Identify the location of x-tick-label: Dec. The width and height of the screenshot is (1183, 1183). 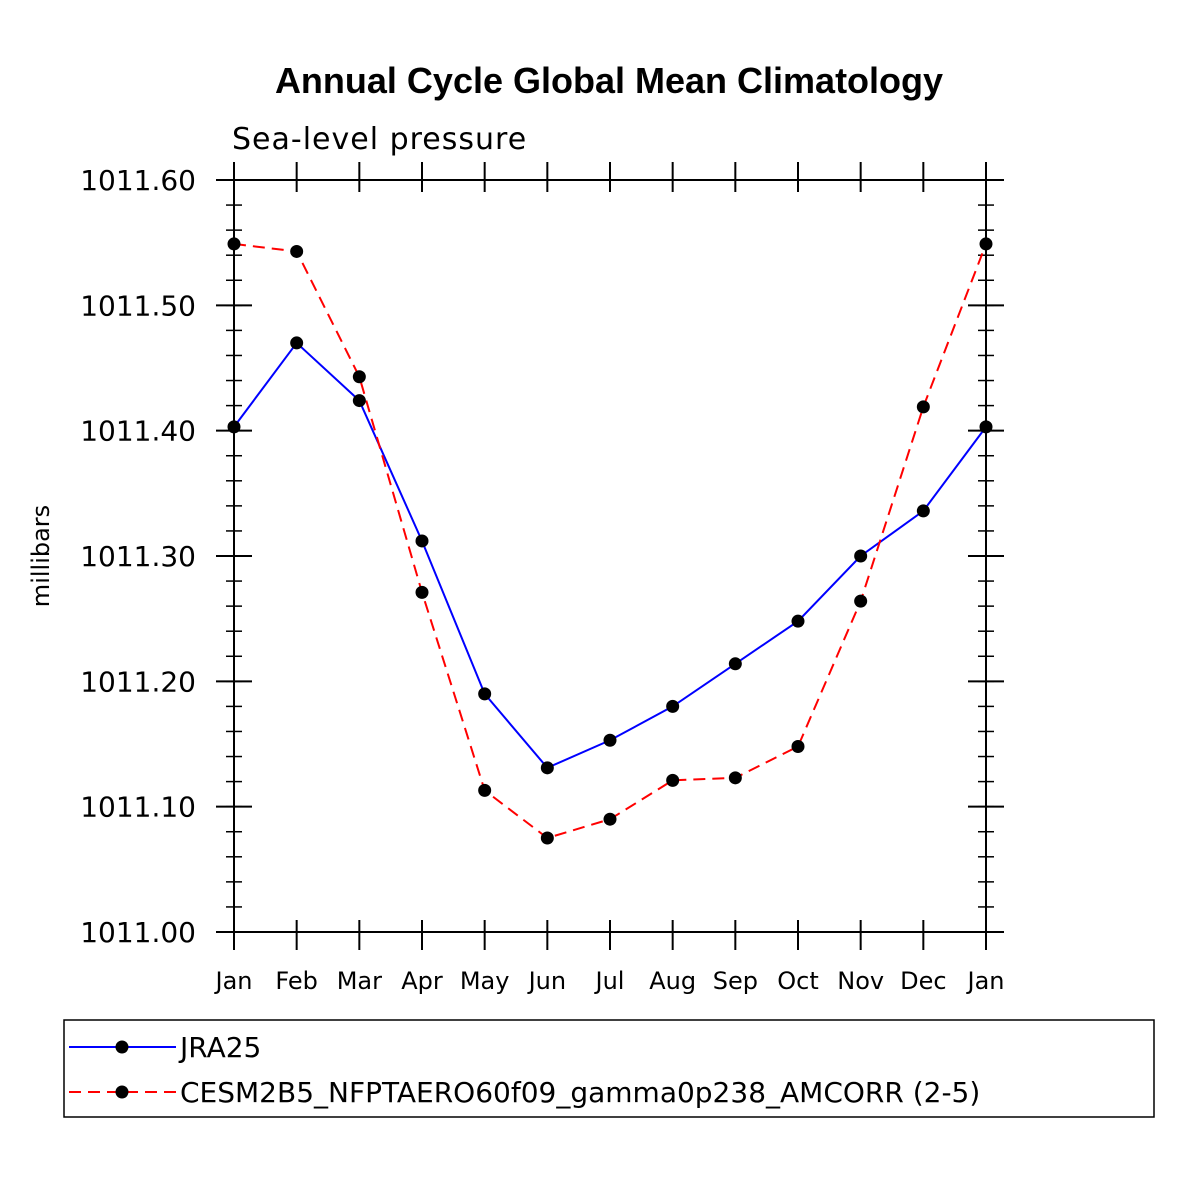
(923, 981).